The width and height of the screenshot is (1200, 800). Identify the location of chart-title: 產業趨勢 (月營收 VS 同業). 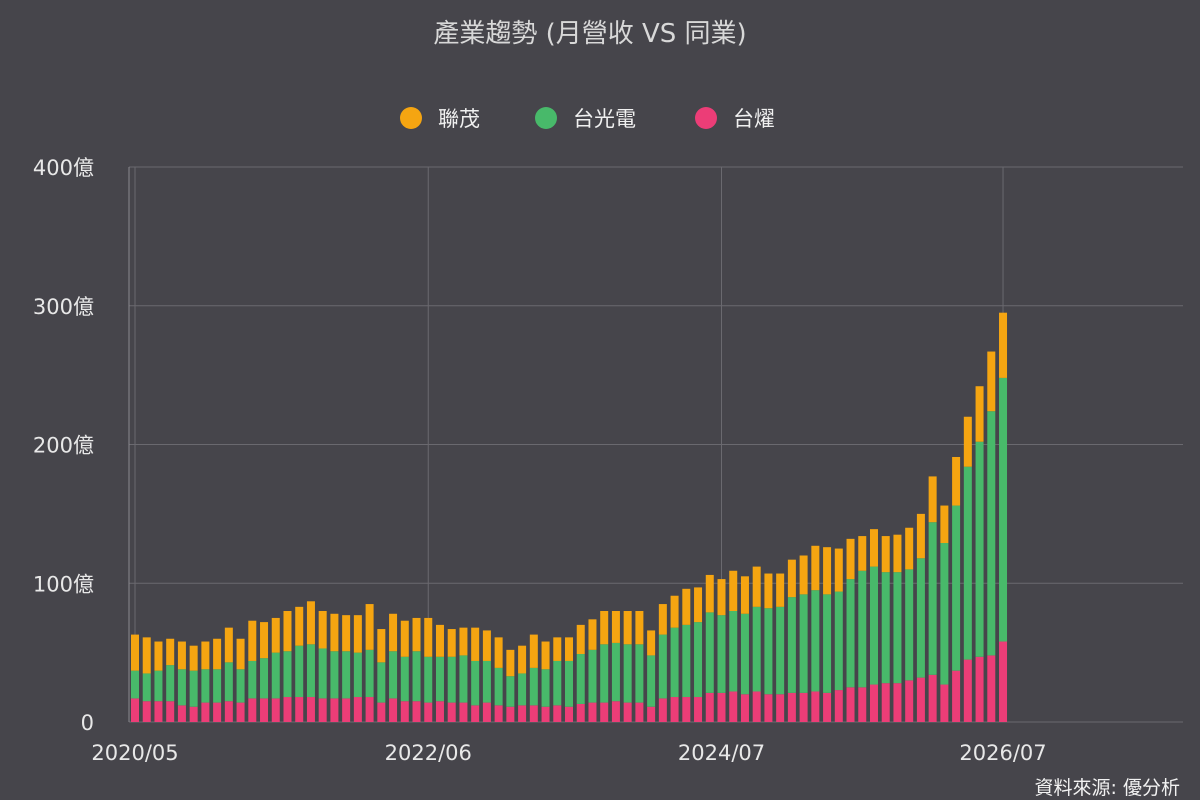
(589, 34).